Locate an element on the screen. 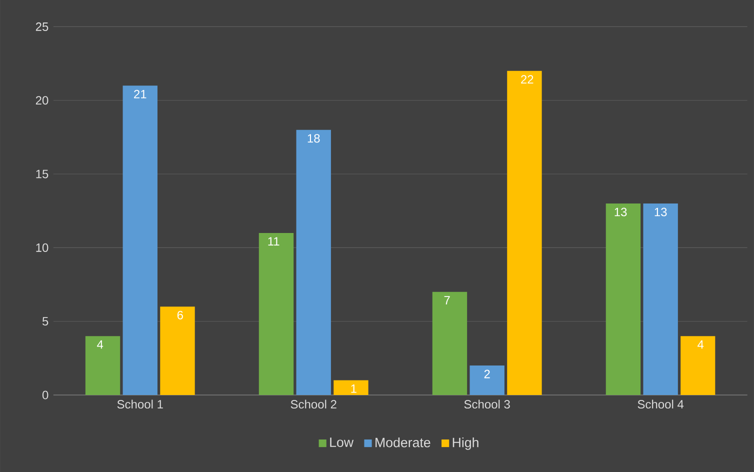 The image size is (754, 472). data-label: 22 is located at coordinates (527, 79).